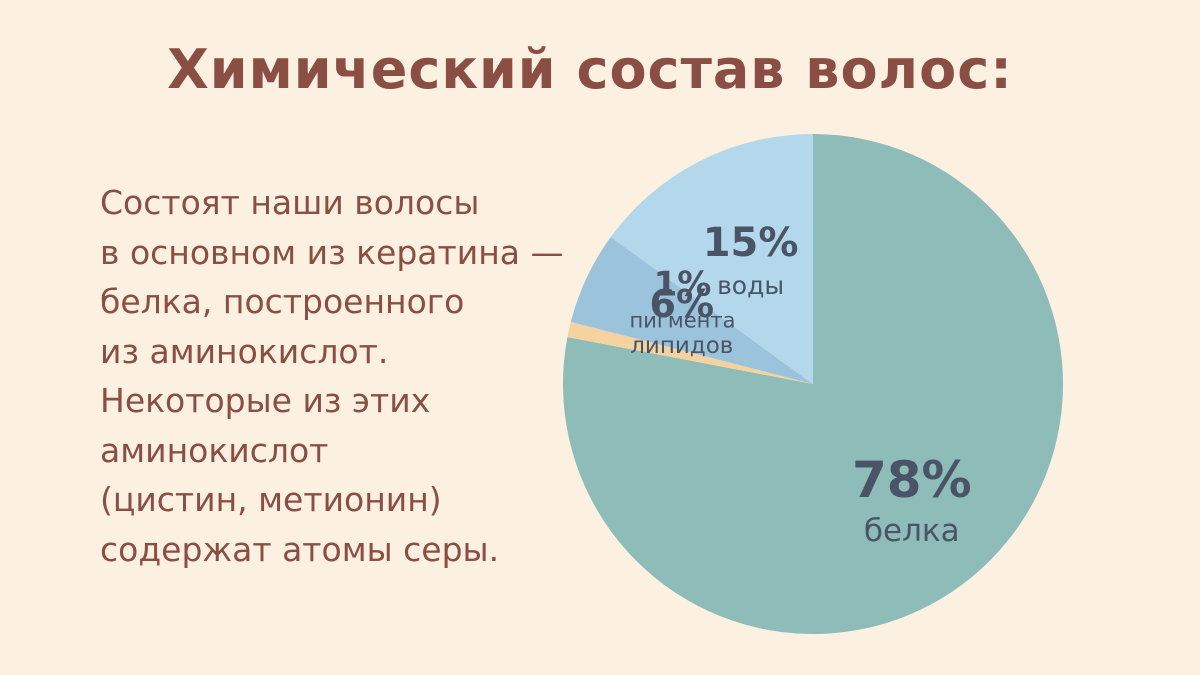  What do you see at coordinates (244, 351) in the screenshot?
I see `description-line: из аминокислот.` at bounding box center [244, 351].